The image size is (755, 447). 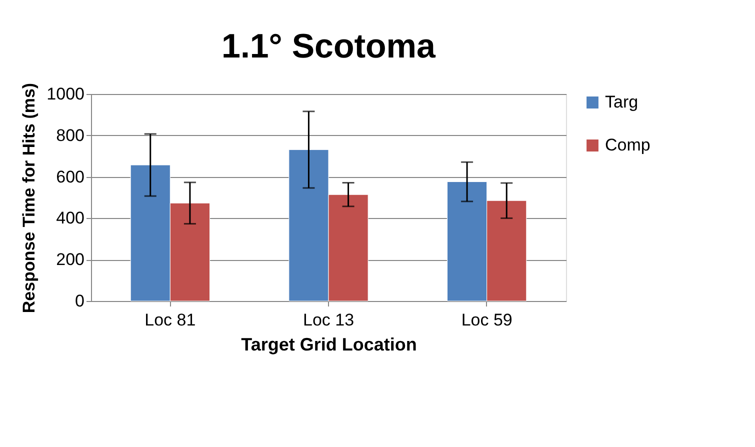 What do you see at coordinates (486, 320) in the screenshot?
I see `x-tick-label: Loc 59` at bounding box center [486, 320].